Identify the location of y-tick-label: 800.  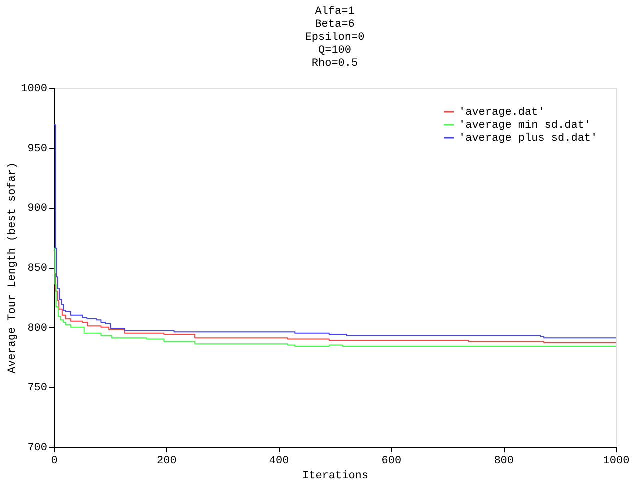
(38, 328).